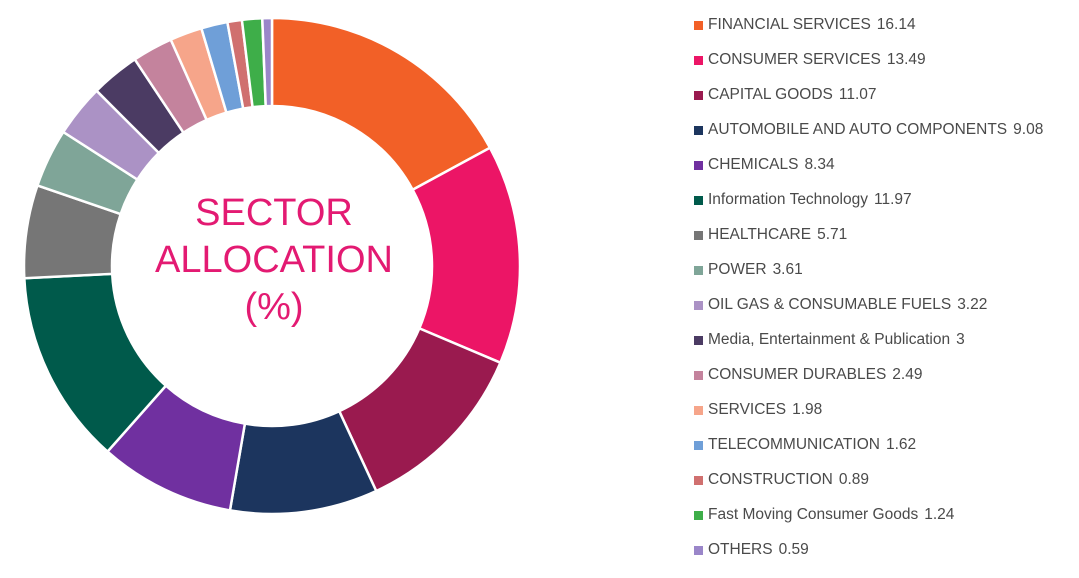  I want to click on legend-value: 1.62, so click(901, 444).